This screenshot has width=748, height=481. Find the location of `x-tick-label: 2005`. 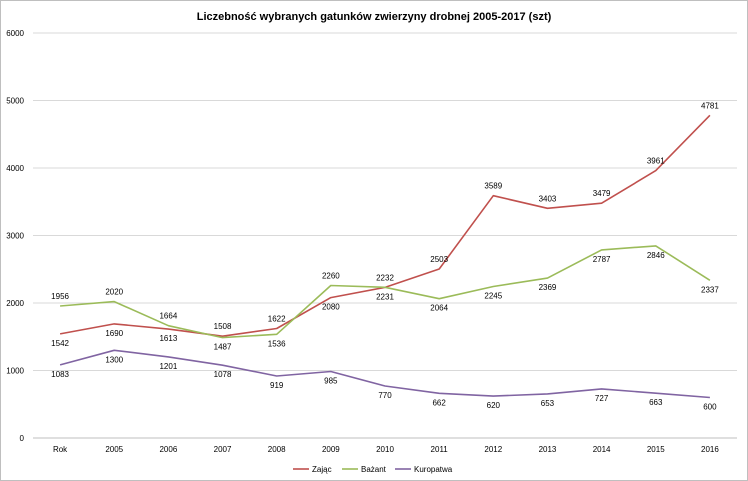

x-tick-label: 2005 is located at coordinates (114, 449).